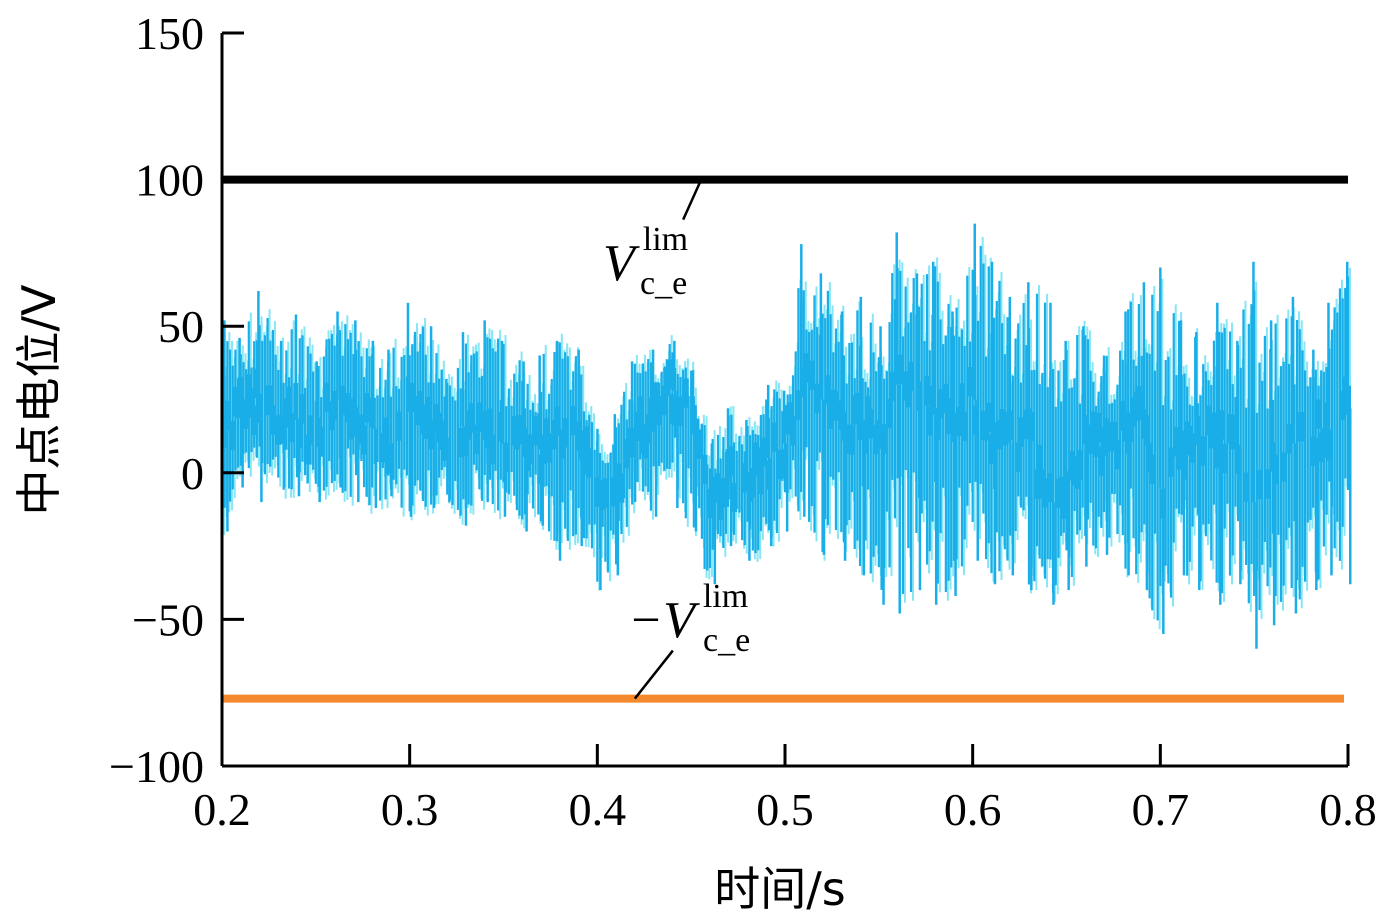  What do you see at coordinates (665, 239) in the screenshot?
I see `upper-limit-label-sup: lim` at bounding box center [665, 239].